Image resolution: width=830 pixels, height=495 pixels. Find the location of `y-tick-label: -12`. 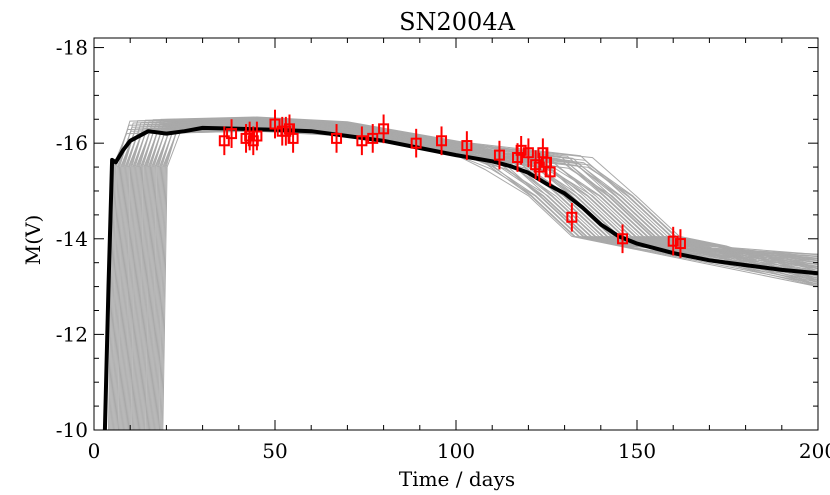

y-tick-label: -12 is located at coordinates (72, 334).